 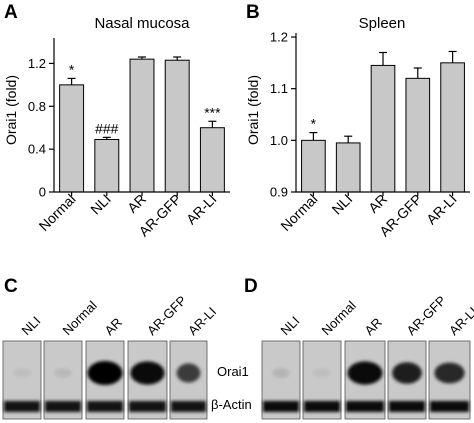 What do you see at coordinates (460, 321) in the screenshot?
I see `blot-d-lane-label: AR-LI` at bounding box center [460, 321].